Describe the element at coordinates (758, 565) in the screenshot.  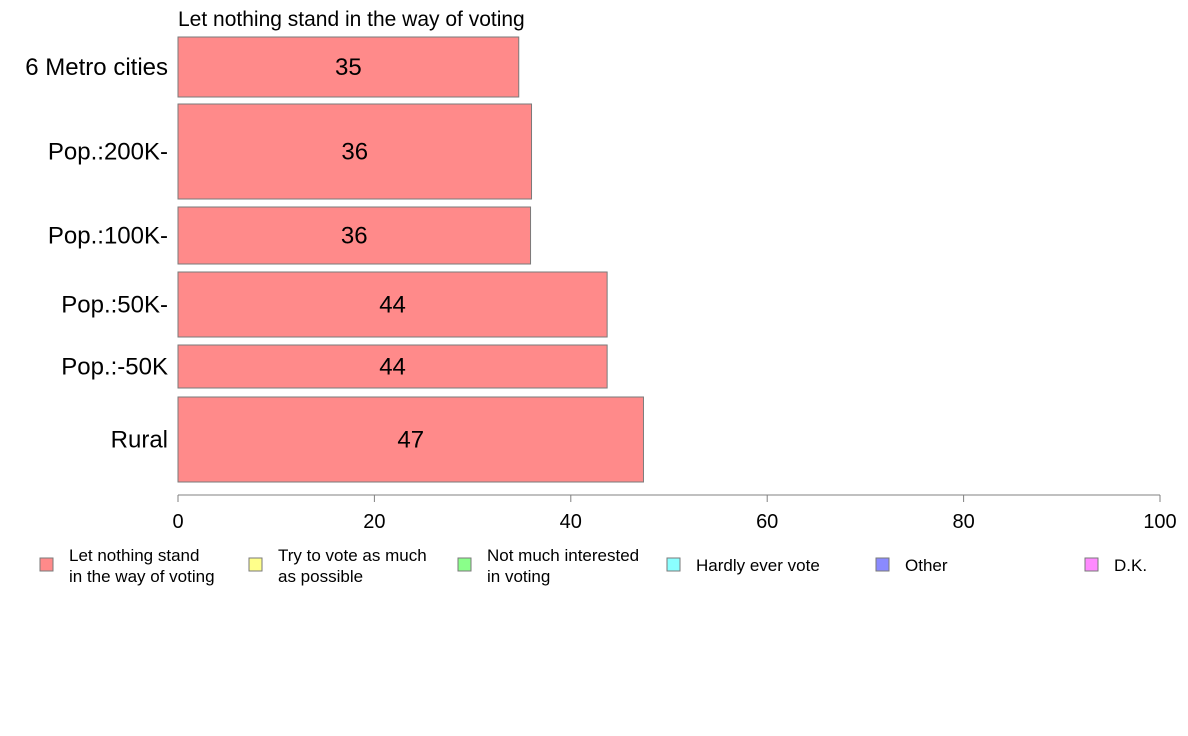
I see `legend-label: Hardly ever vote` at that location.